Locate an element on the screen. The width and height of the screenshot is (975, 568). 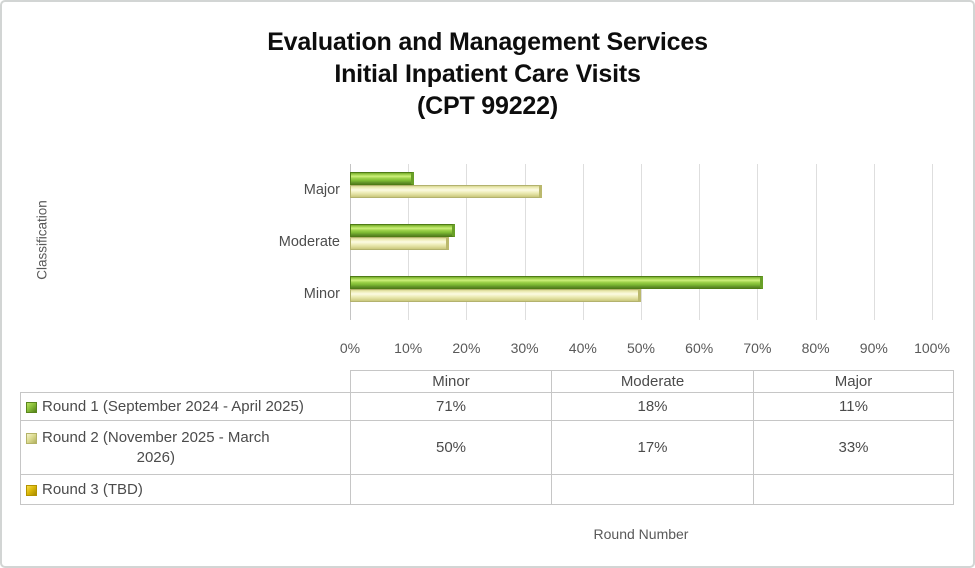
table-header-cell: Major is located at coordinates (853, 381).